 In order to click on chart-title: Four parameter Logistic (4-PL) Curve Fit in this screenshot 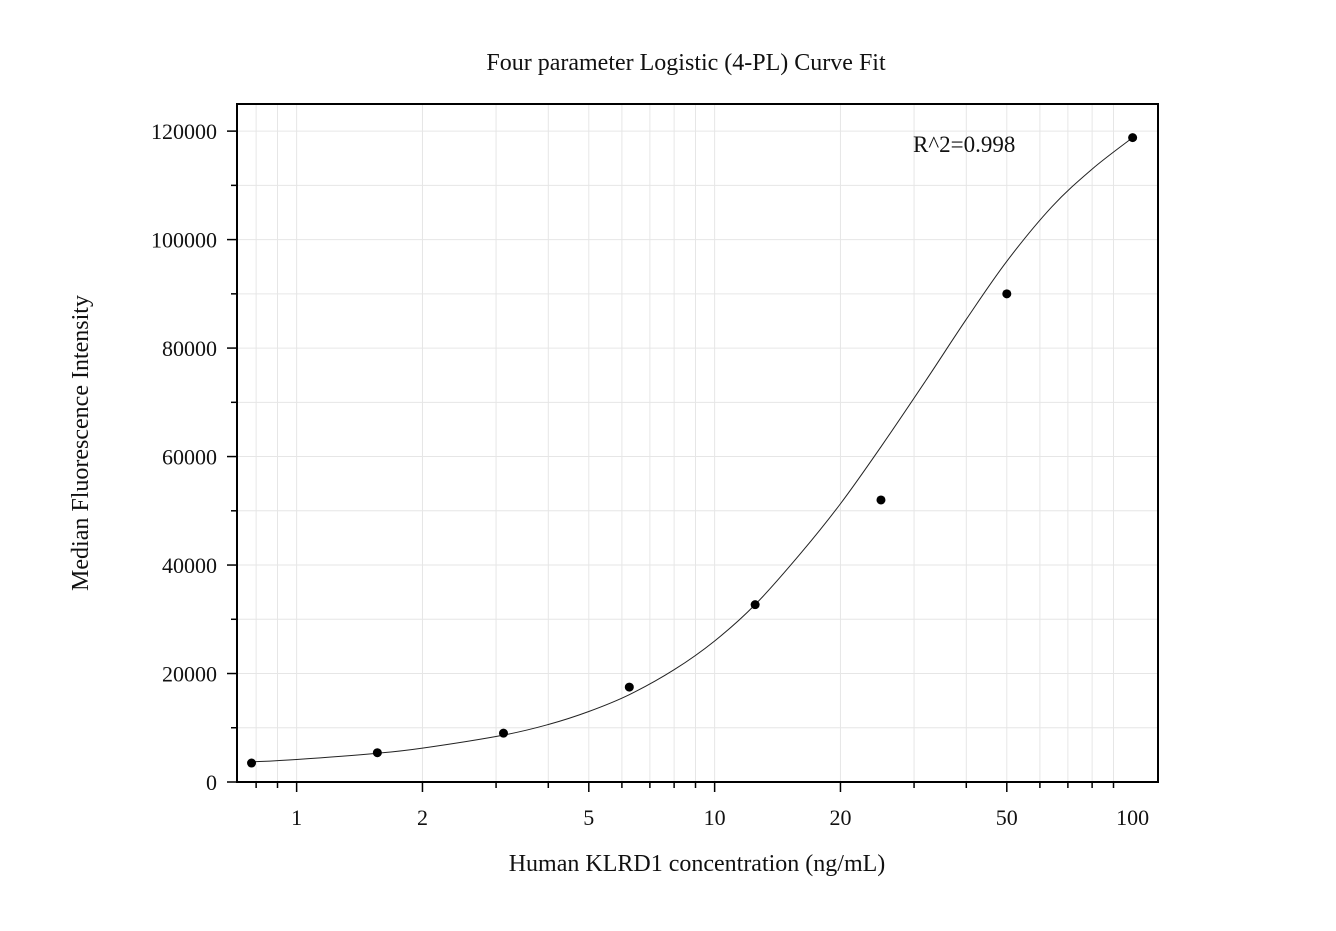, I will do `click(686, 63)`.